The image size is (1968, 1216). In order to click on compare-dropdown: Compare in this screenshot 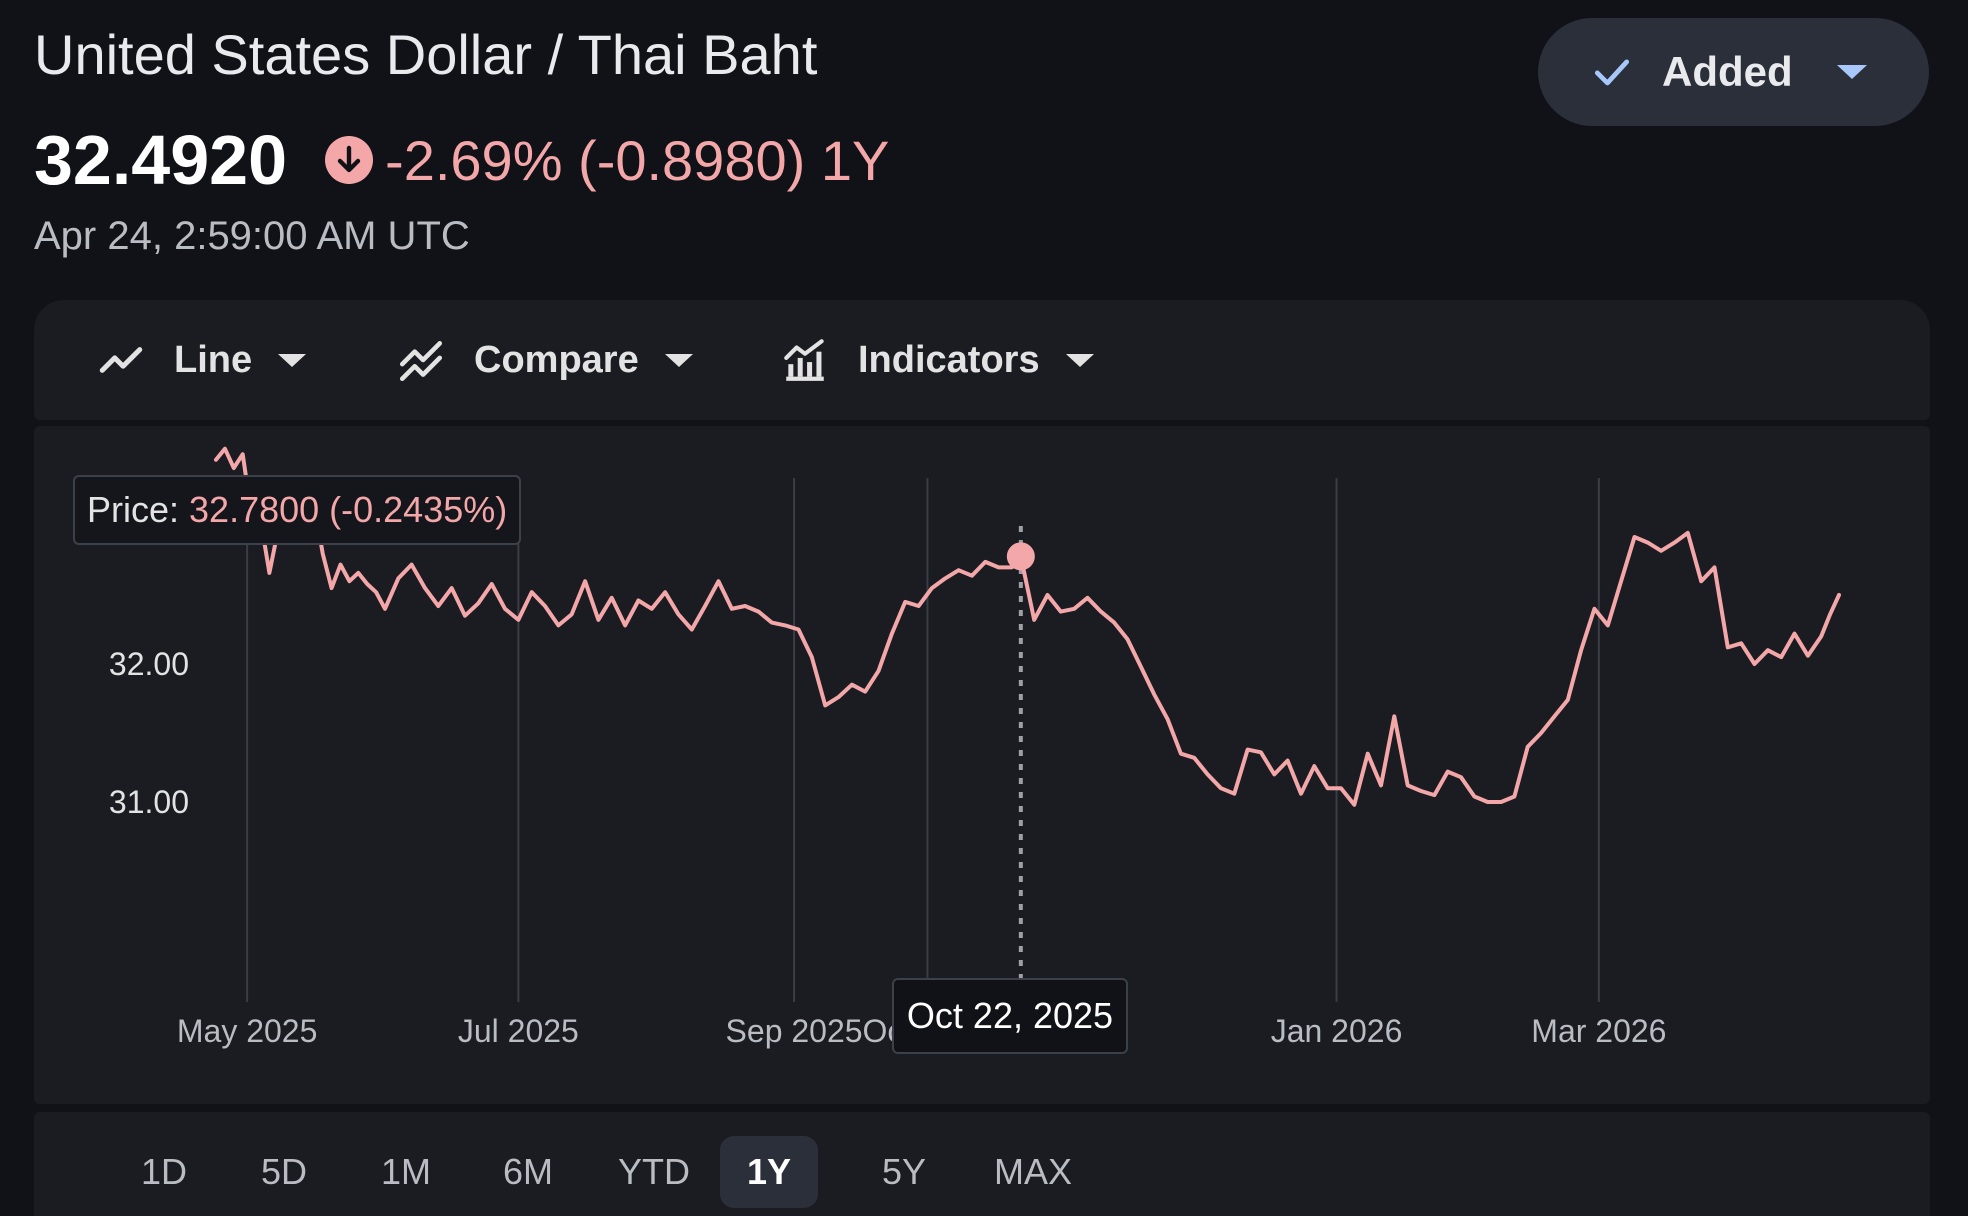, I will do `click(544, 360)`.